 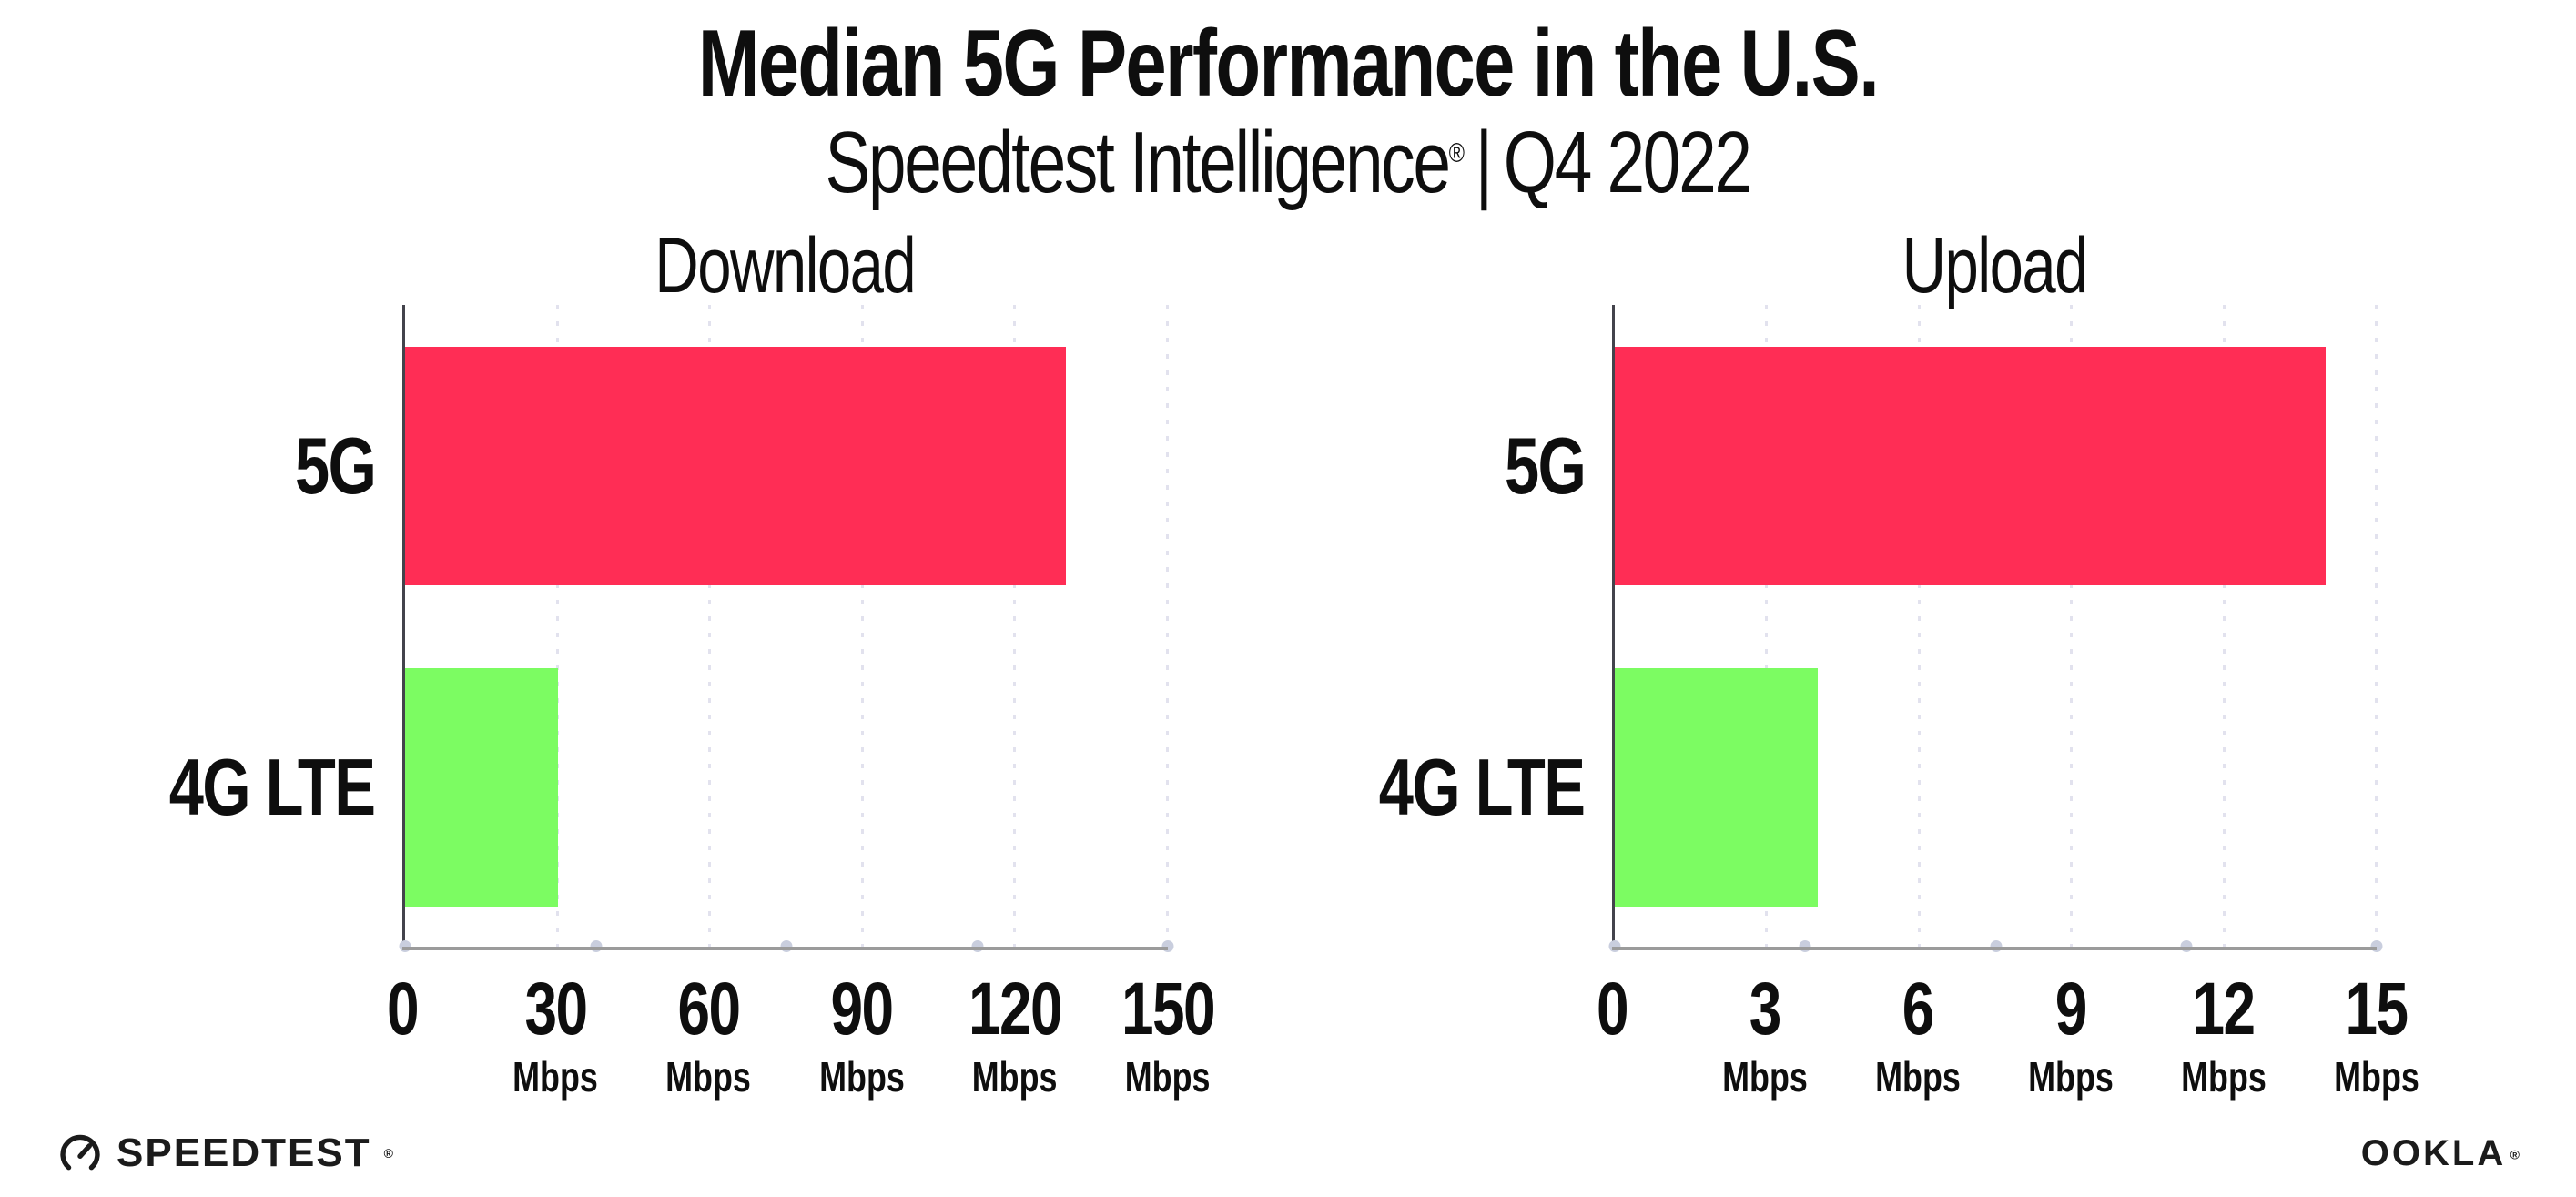 What do you see at coordinates (1765, 1034) in the screenshot?
I see `tick-3: 3 Mbps` at bounding box center [1765, 1034].